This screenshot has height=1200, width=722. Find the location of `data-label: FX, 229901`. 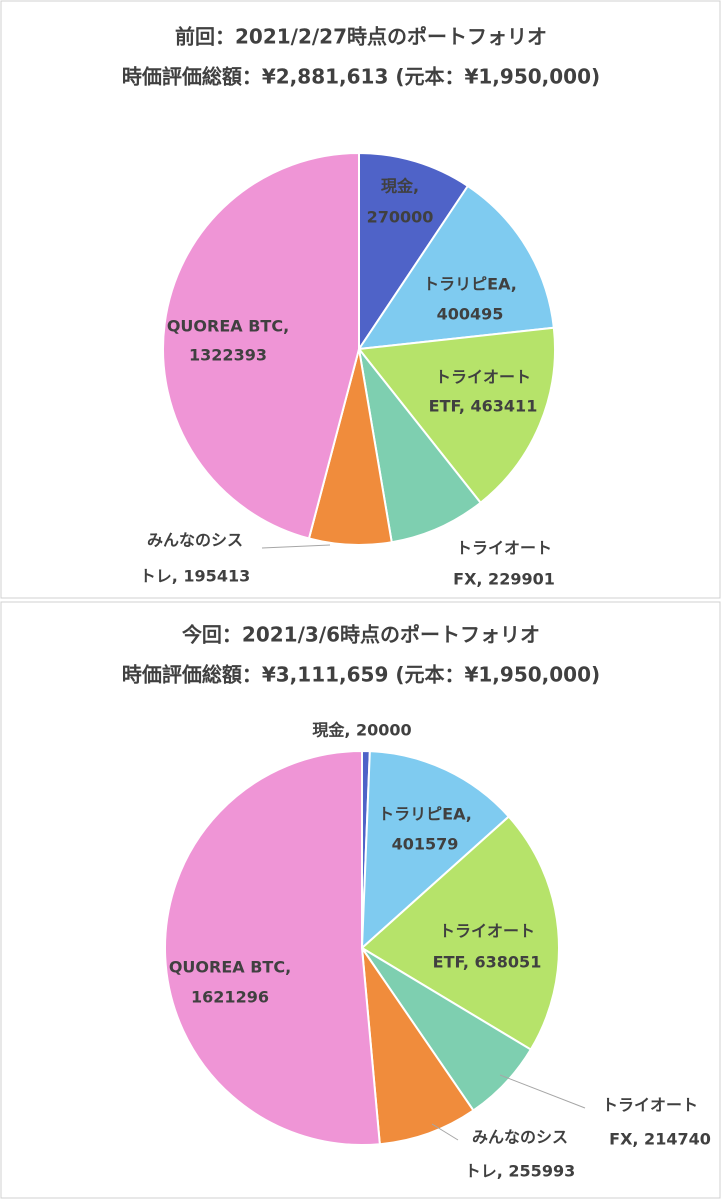

data-label: FX, 229901 is located at coordinates (504, 579).